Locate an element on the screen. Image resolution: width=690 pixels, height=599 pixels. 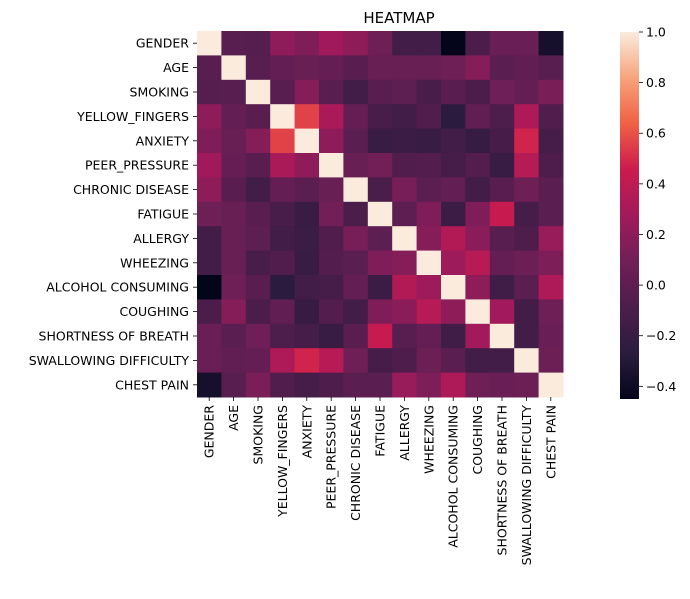
y-tick-label: ANXIETY is located at coordinates (163, 140).